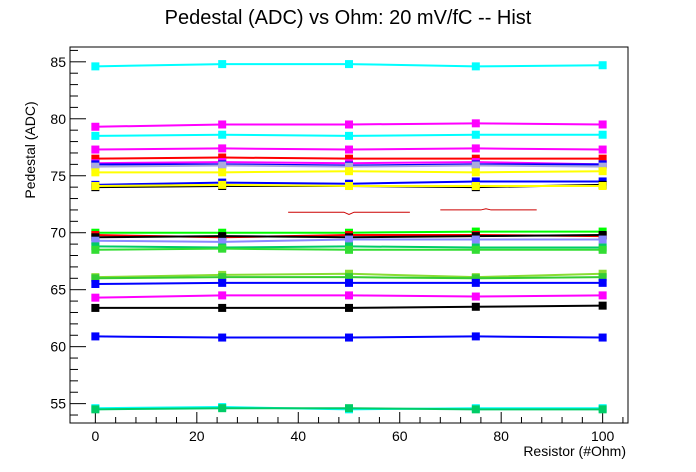  Describe the element at coordinates (400, 436) in the screenshot. I see `x-tick-label: 60` at that location.